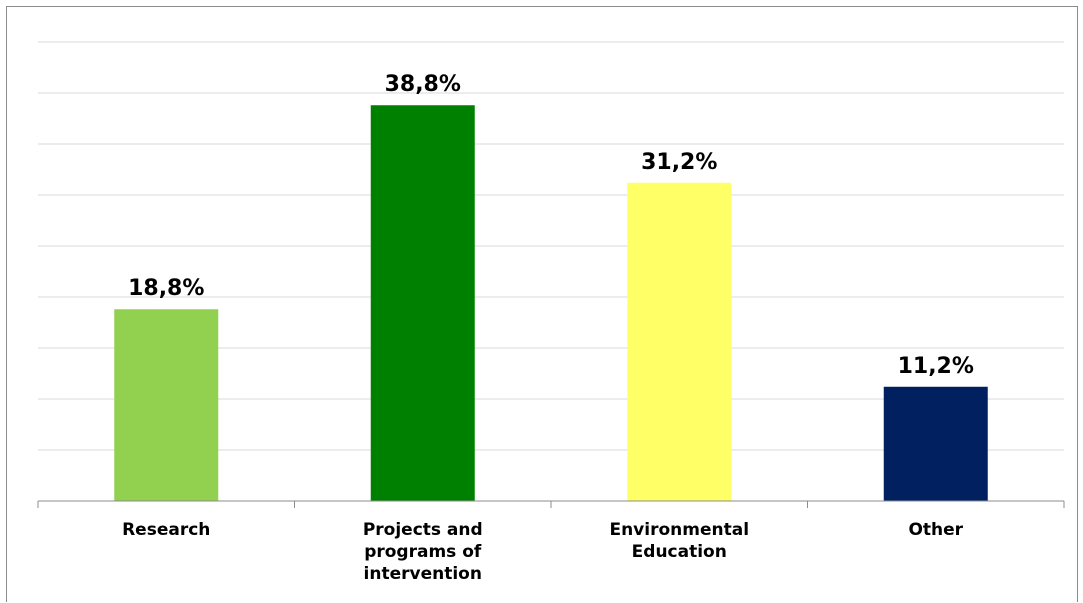 This screenshot has width=1083, height=603. I want to click on x-tick-label: Research, so click(166, 530).